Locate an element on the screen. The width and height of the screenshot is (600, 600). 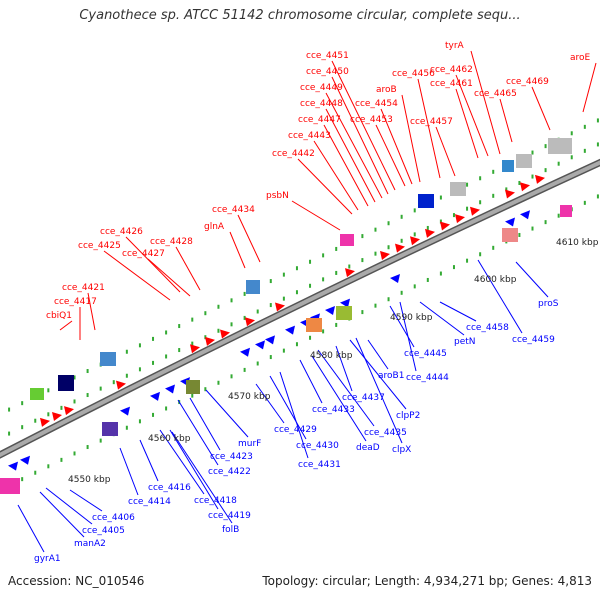
gene-label-reverse: cce_4461 is located at coordinates (451, 84).